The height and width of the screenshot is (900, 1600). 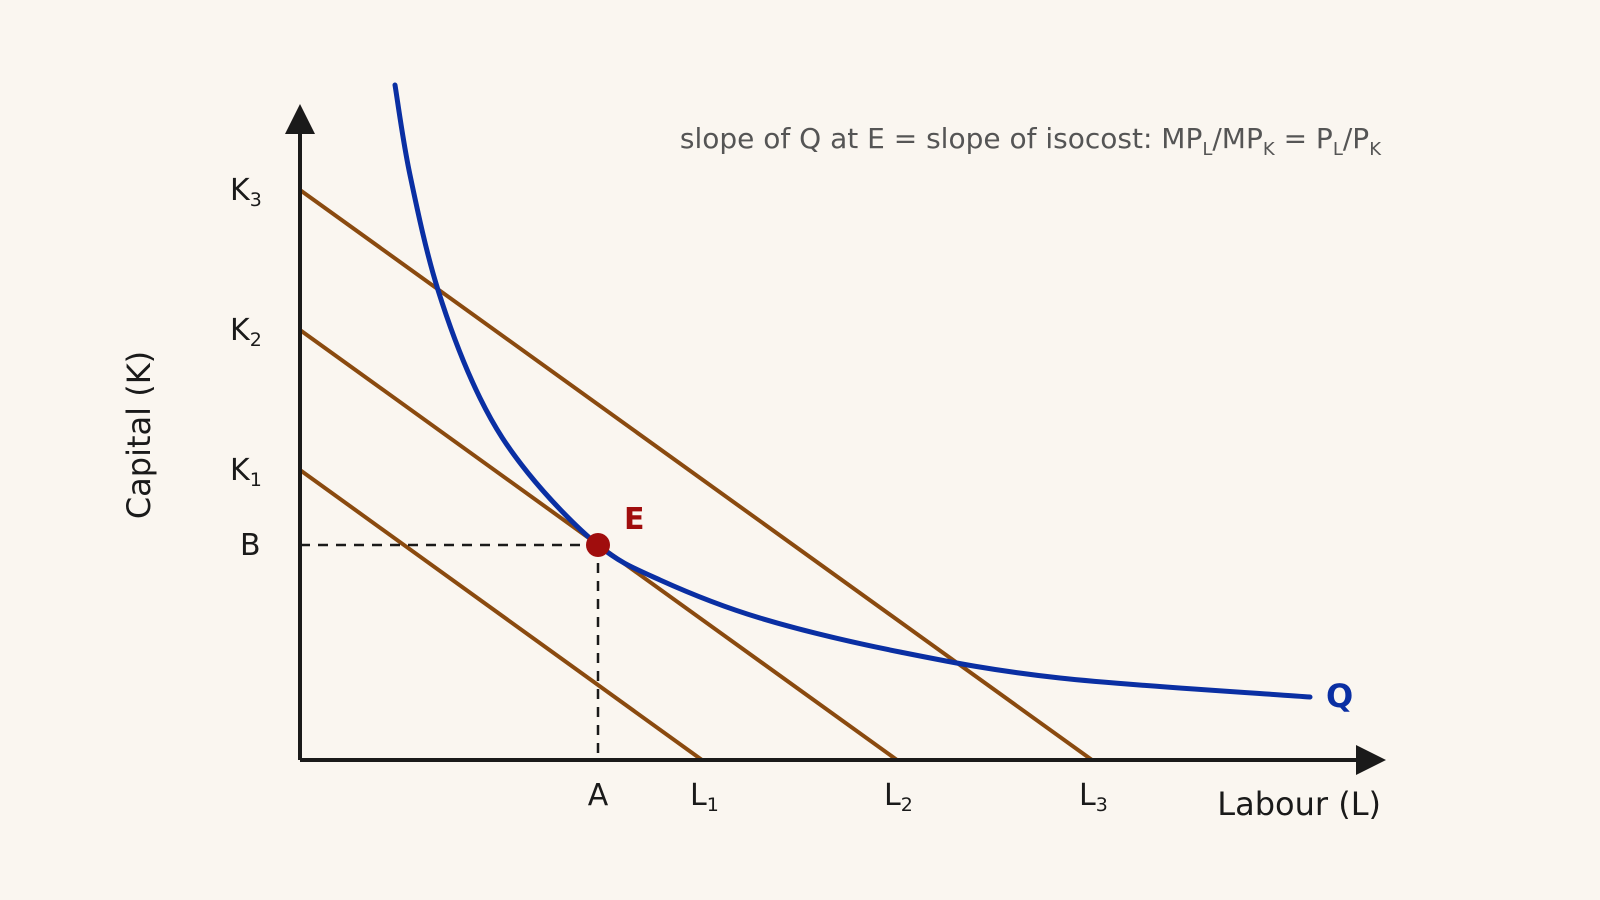 What do you see at coordinates (1371, 760) in the screenshot?
I see `x-axis-arrow` at bounding box center [1371, 760].